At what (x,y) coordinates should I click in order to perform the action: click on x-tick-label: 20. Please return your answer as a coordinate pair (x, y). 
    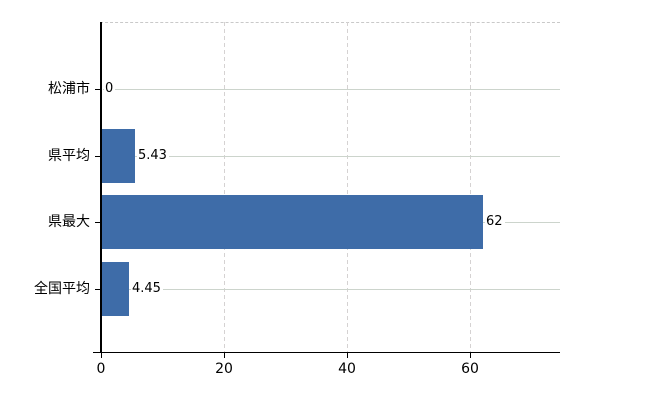
    Looking at the image, I should click on (224, 369).